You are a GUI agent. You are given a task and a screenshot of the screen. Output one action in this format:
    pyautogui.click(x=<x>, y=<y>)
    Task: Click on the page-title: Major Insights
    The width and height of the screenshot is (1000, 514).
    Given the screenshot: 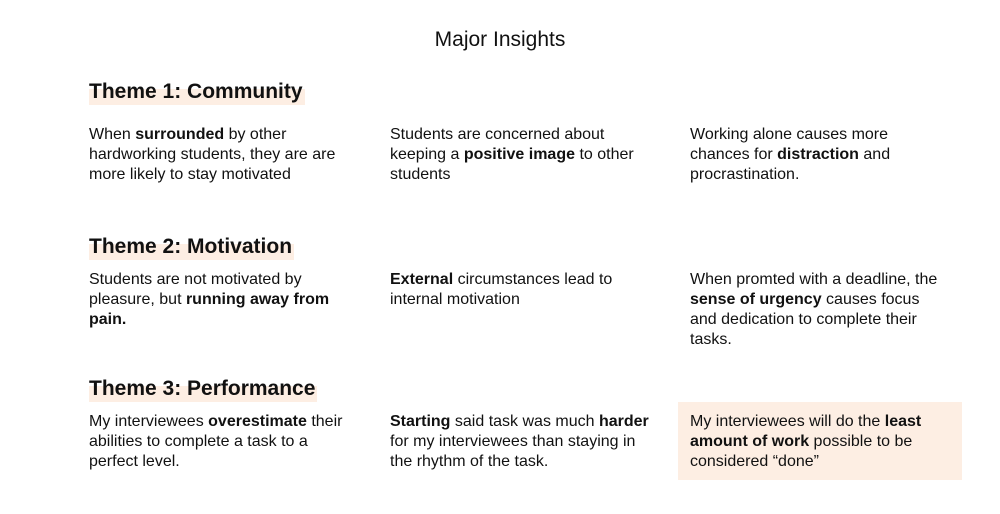 What is the action you would take?
    pyautogui.click(x=500, y=39)
    